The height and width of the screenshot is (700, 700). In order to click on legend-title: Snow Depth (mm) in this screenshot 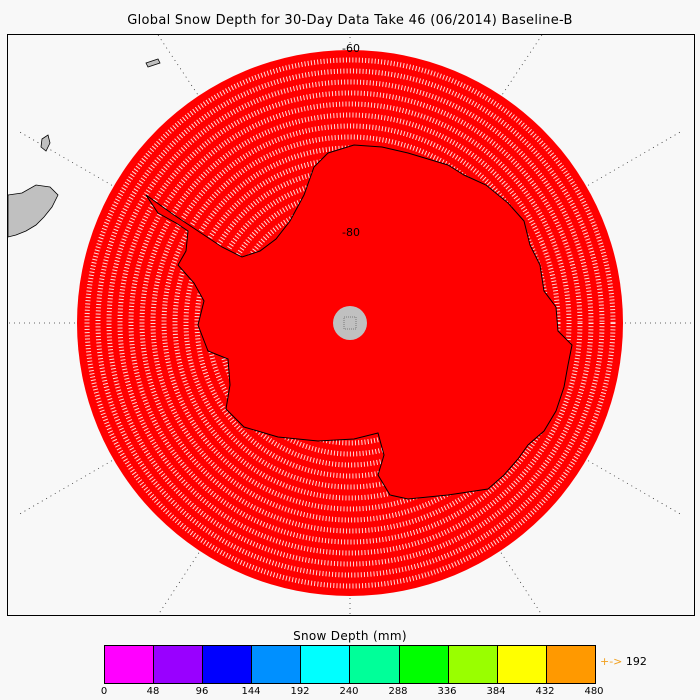, I will do `click(350, 636)`.